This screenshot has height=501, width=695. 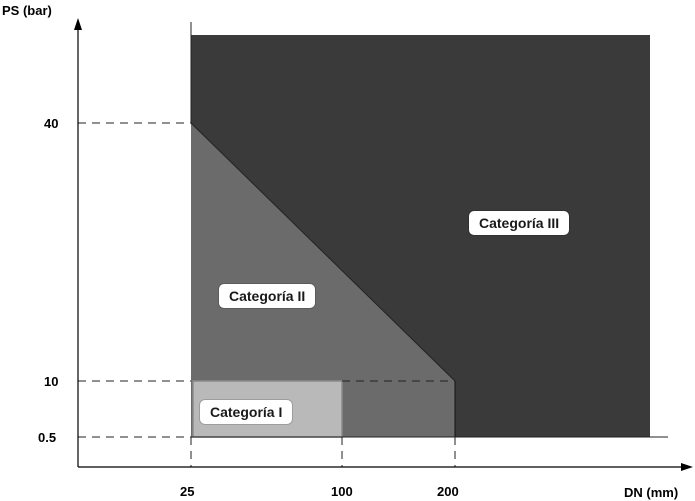 What do you see at coordinates (448, 491) in the screenshot?
I see `x-tick-200: 200` at bounding box center [448, 491].